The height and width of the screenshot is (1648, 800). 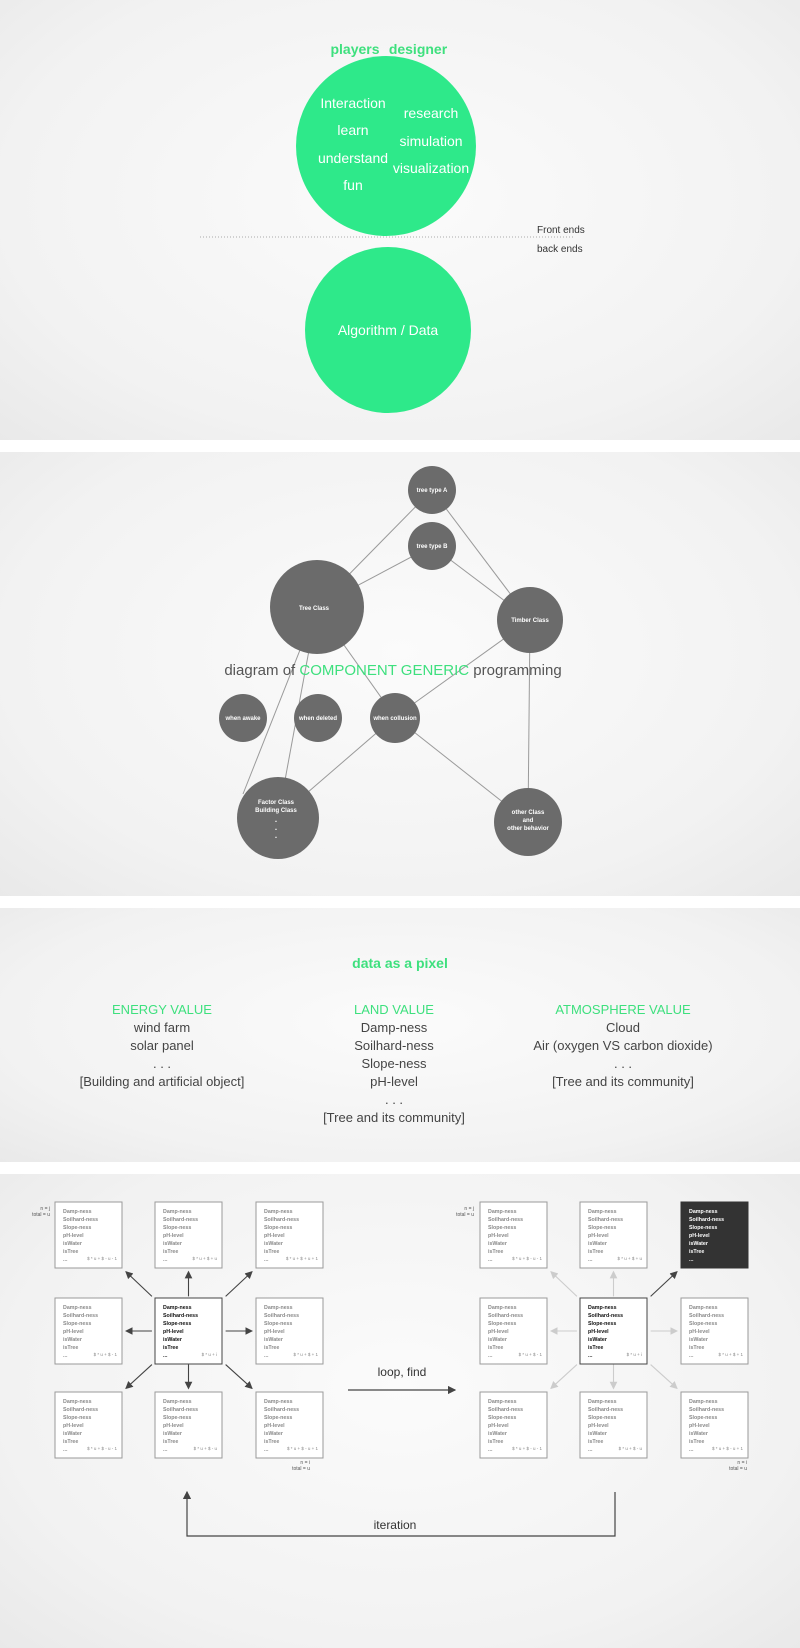 What do you see at coordinates (528, 829) in the screenshot?
I see `node-label: other behavior` at bounding box center [528, 829].